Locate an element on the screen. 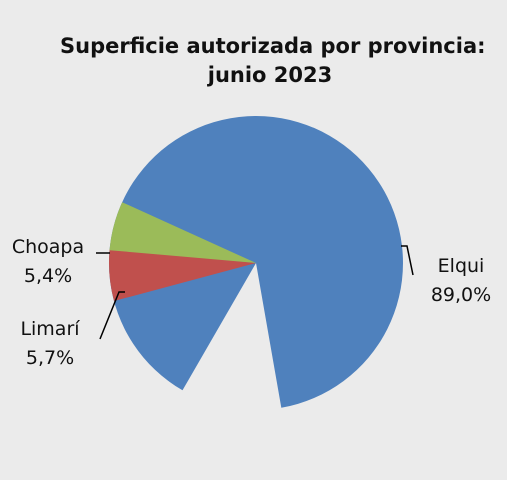 Image resolution: width=507 pixels, height=480 pixels. data-label-elqui-value: 89,0% is located at coordinates (461, 295).